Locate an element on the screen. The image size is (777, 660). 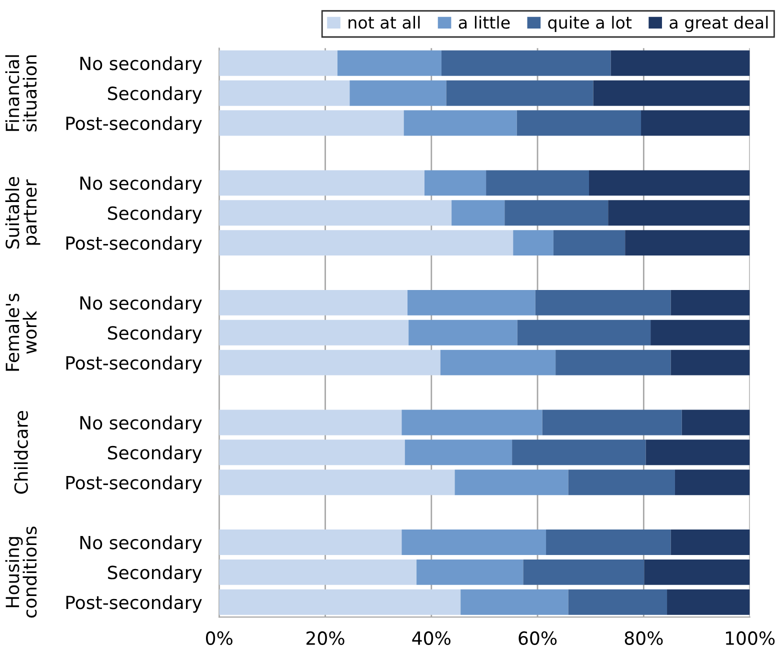
x-tick-label: 80% is located at coordinates (643, 638).